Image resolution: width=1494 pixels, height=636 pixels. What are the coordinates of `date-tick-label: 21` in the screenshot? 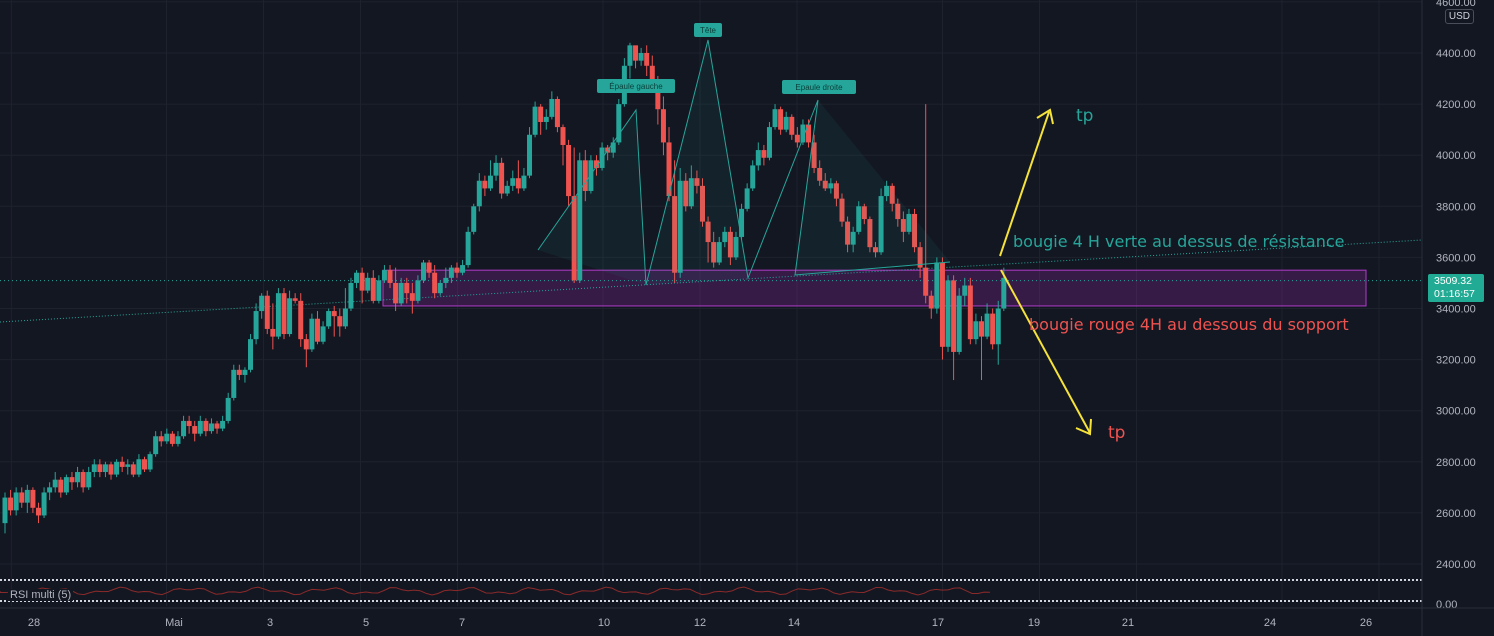 It's located at (1128, 623).